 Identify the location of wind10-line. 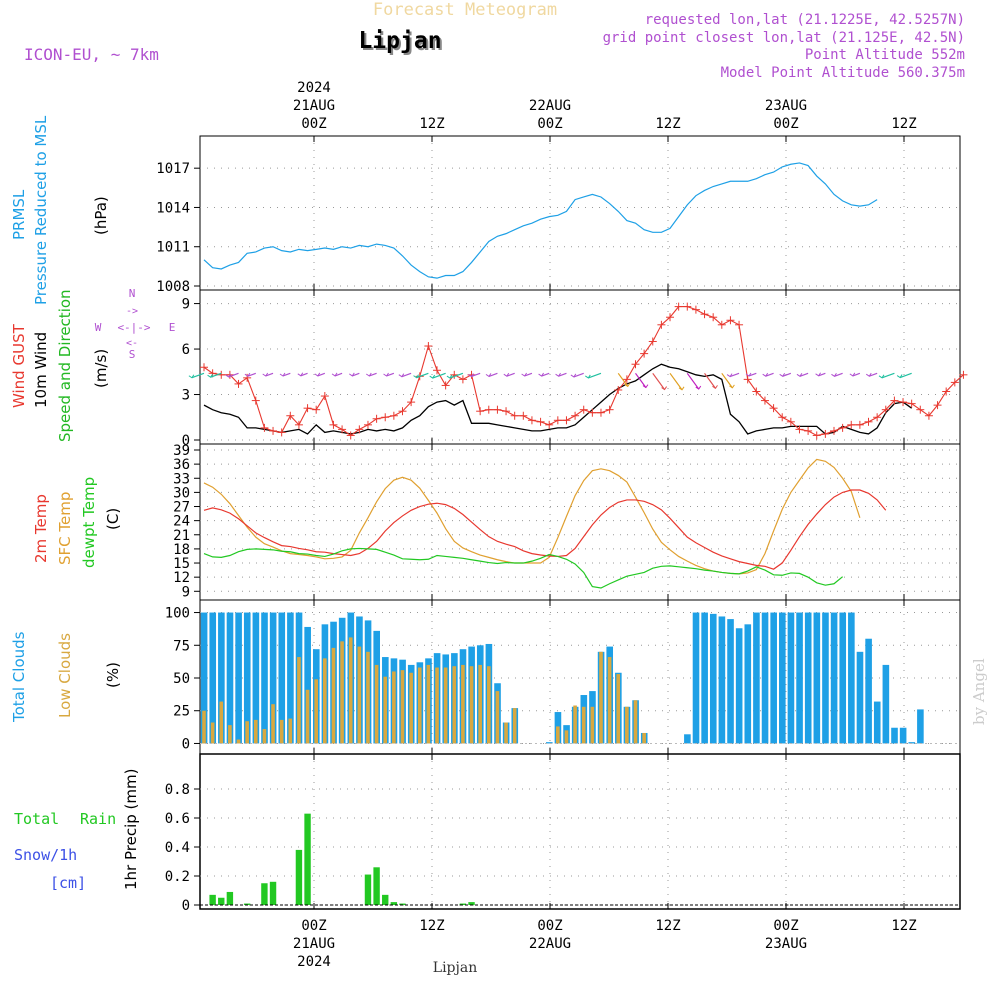
(558, 399).